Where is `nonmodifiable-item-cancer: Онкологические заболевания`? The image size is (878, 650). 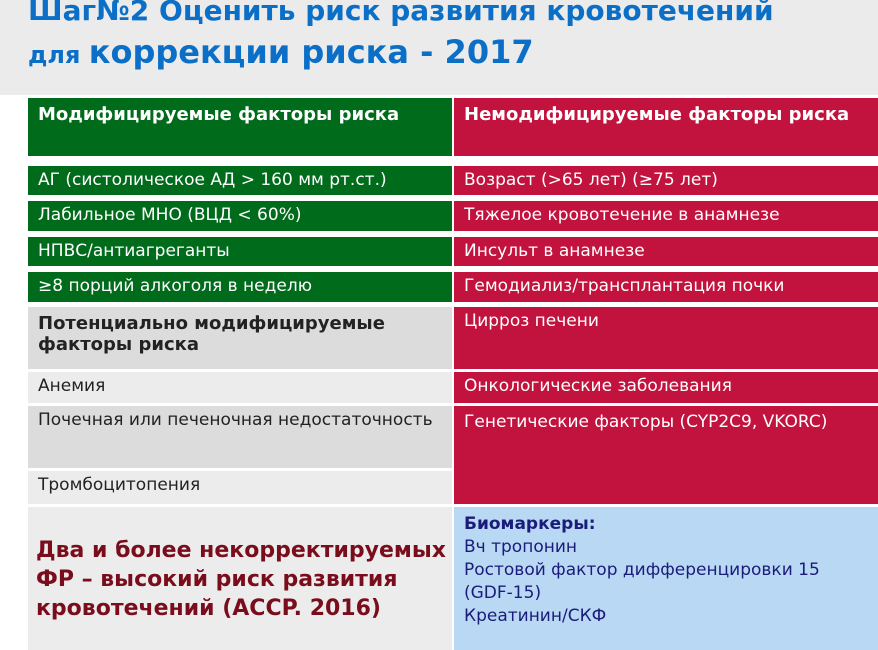
nonmodifiable-item-cancer: Онкологические заболевания is located at coordinates (666, 387).